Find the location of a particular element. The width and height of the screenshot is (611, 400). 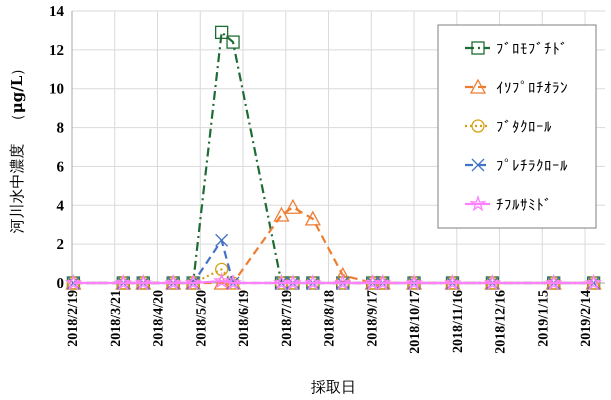

legend-label: ﾌﾞﾀｸﾛｰﾙ is located at coordinates (524, 127).